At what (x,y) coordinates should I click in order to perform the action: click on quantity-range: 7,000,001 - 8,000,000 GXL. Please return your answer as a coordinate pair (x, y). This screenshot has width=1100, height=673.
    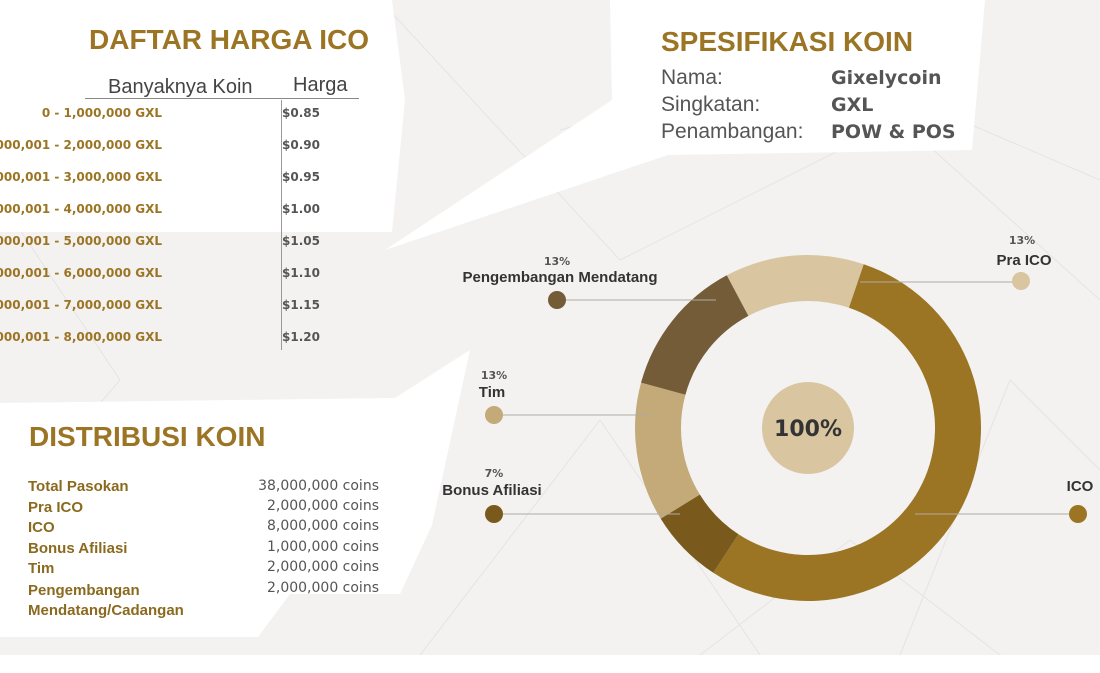
    Looking at the image, I should click on (81, 337).